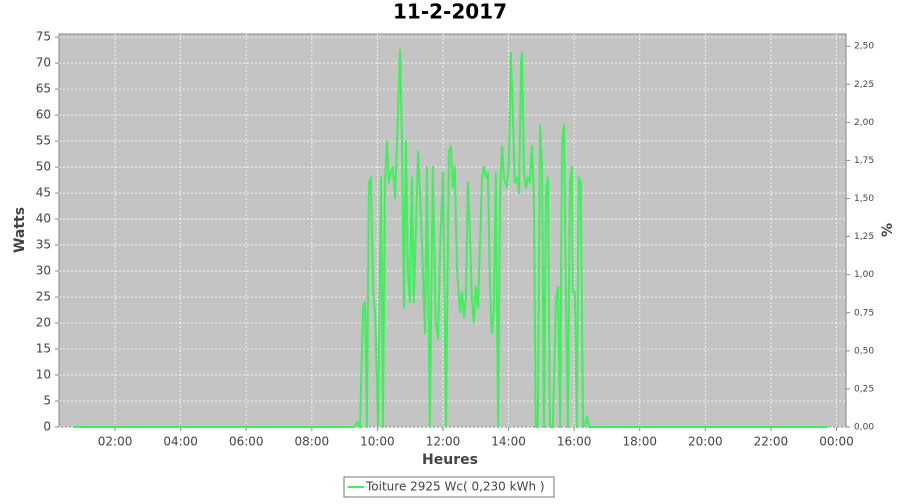  Describe the element at coordinates (705, 442) in the screenshot. I see `x-tick-label: 20:00` at that location.